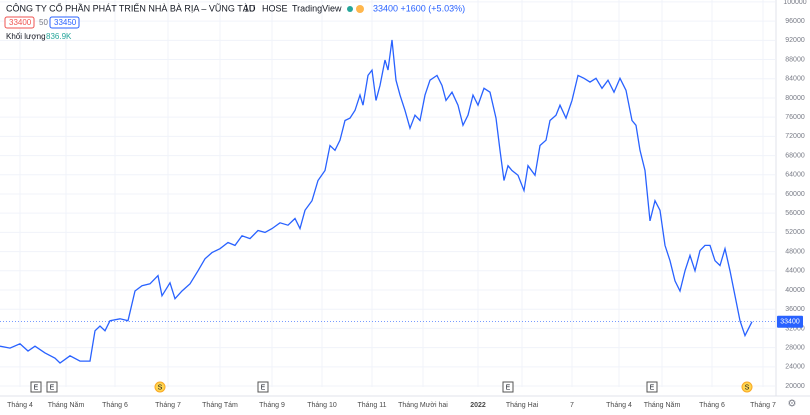 Image resolution: width=810 pixels, height=415 pixels. Describe the element at coordinates (26, 36) in the screenshot. I see `volume-label: Khối lượng` at that location.